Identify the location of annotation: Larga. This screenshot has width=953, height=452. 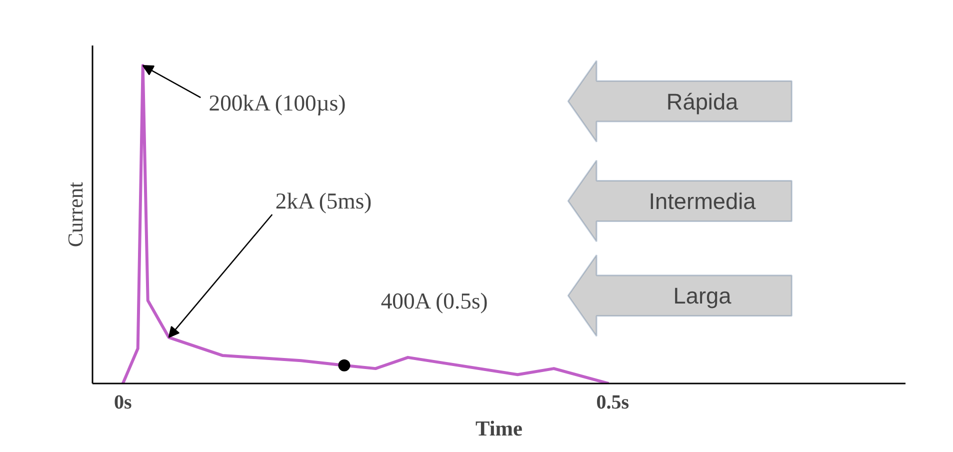
(702, 295).